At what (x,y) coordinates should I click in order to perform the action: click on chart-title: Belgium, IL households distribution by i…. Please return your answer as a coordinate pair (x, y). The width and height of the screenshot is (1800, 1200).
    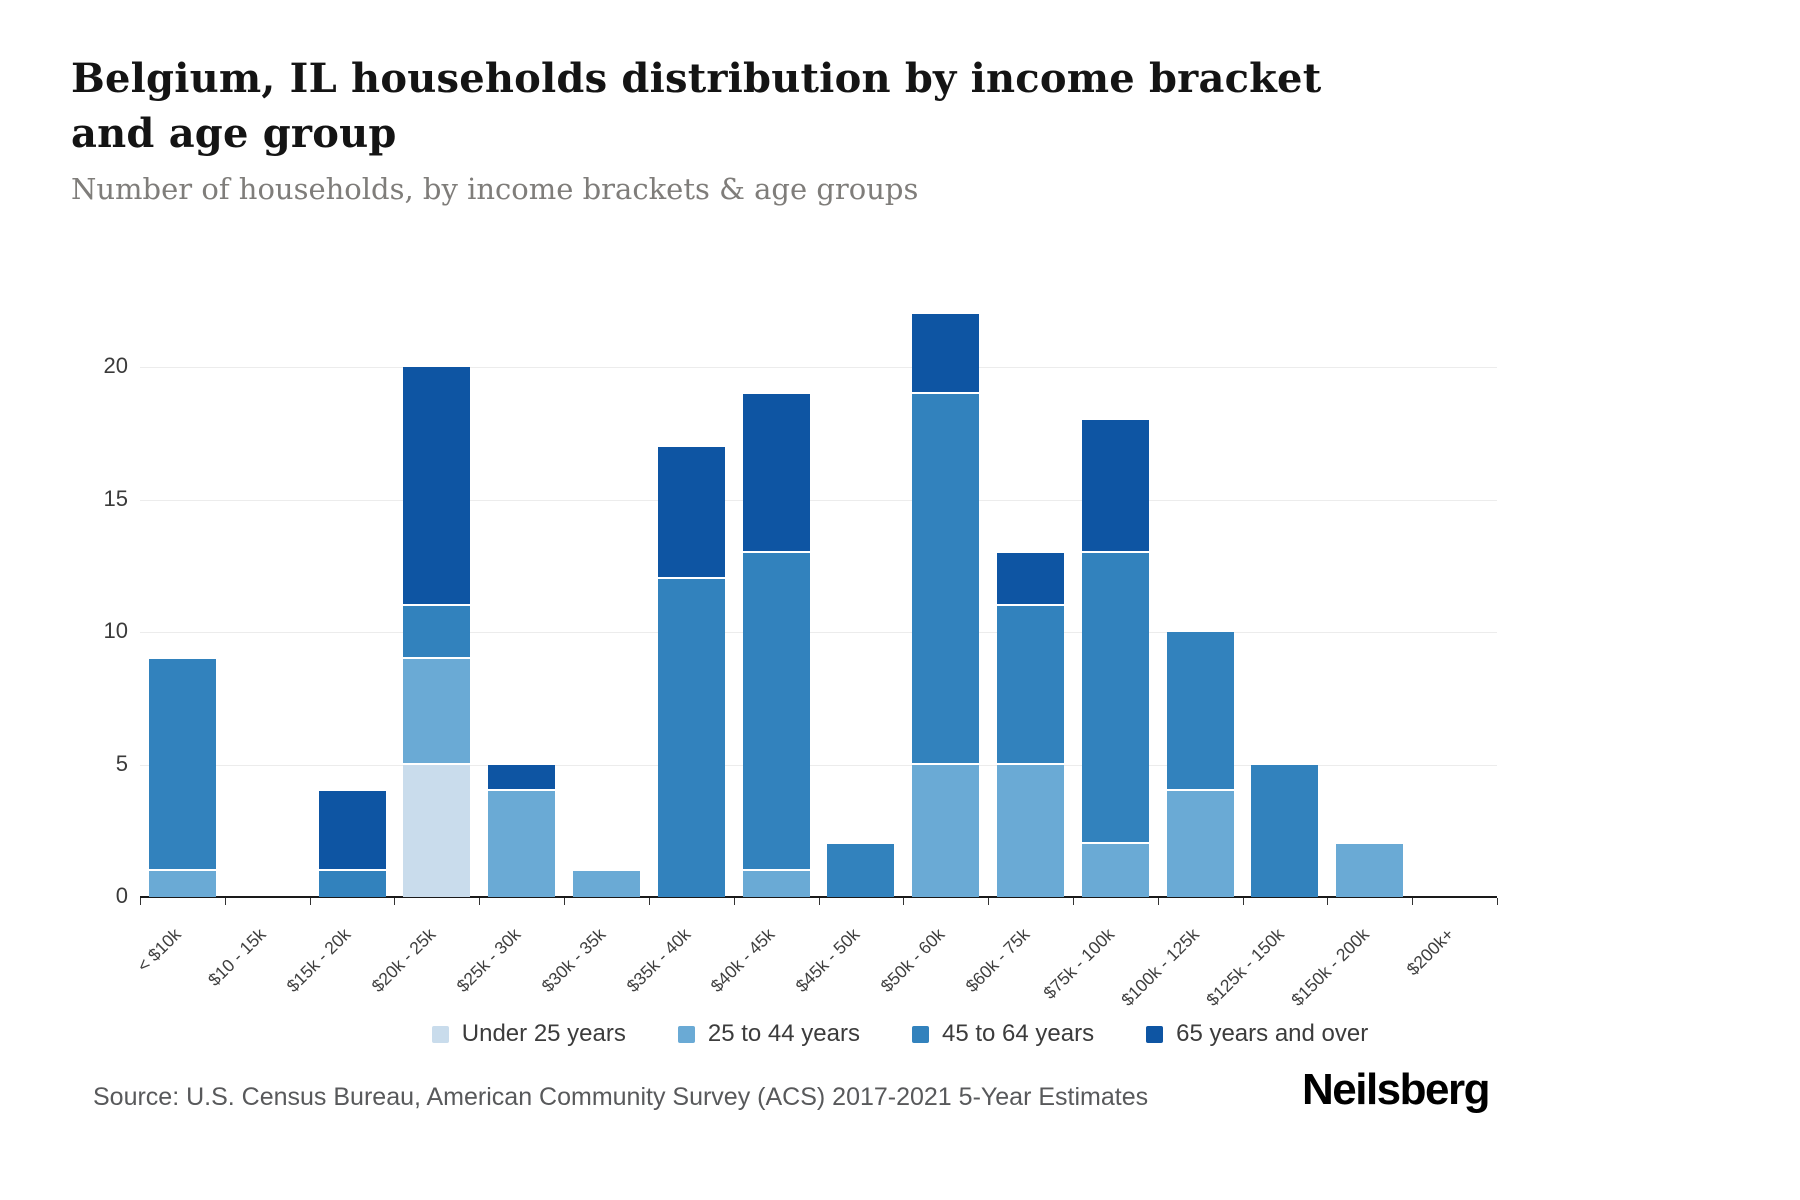
    Looking at the image, I should click on (696, 106).